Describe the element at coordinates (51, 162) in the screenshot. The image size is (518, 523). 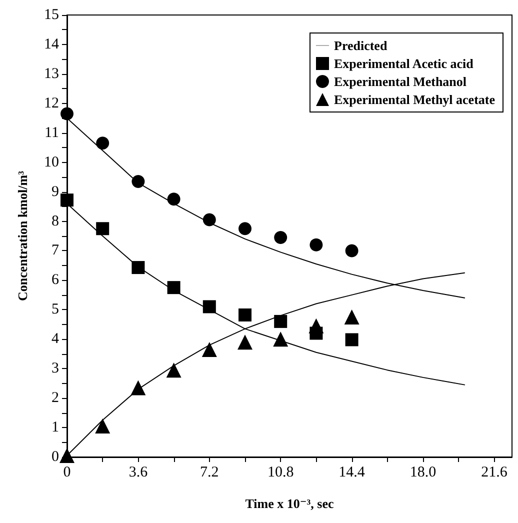
I see `y-tick-label: 10` at that location.